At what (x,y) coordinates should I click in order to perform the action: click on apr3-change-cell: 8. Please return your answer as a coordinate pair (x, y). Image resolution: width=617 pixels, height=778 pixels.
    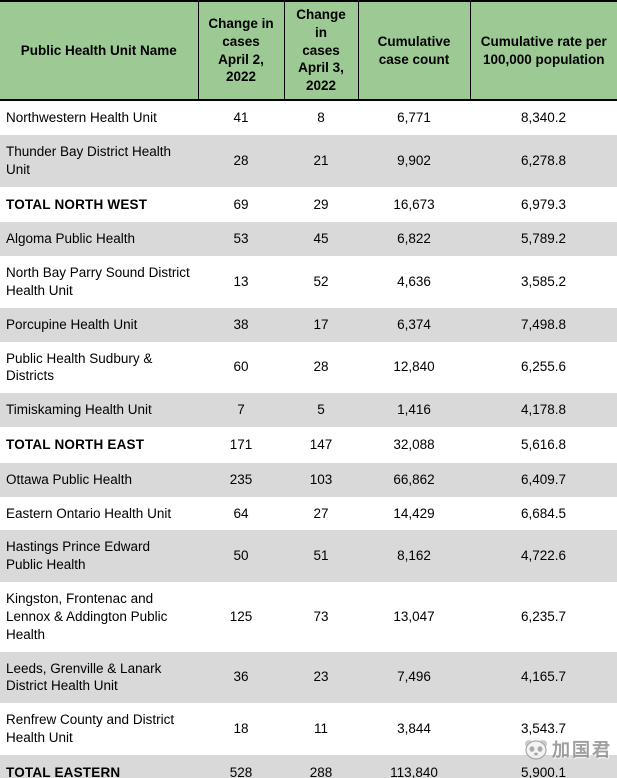
    Looking at the image, I should click on (321, 118).